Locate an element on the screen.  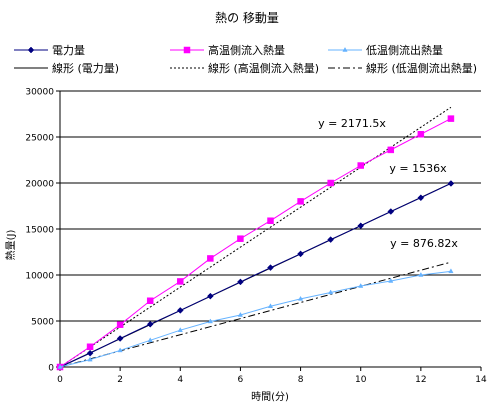
y-tick-label: 10000 is located at coordinates (39, 277).